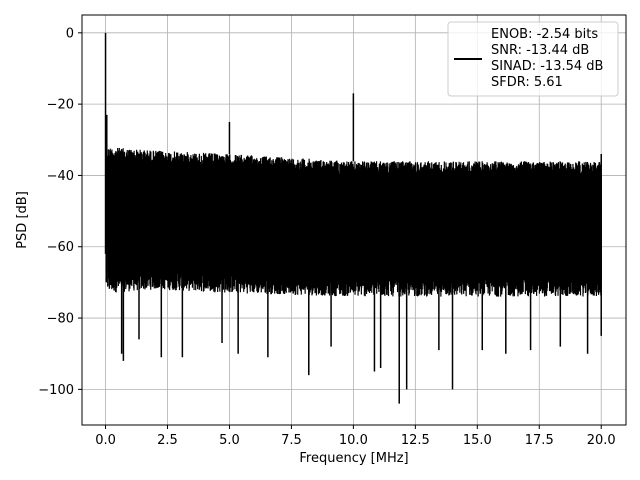  Describe the element at coordinates (547, 66) in the screenshot. I see `legend-sinad: SINAD: -13.54 dB` at that location.